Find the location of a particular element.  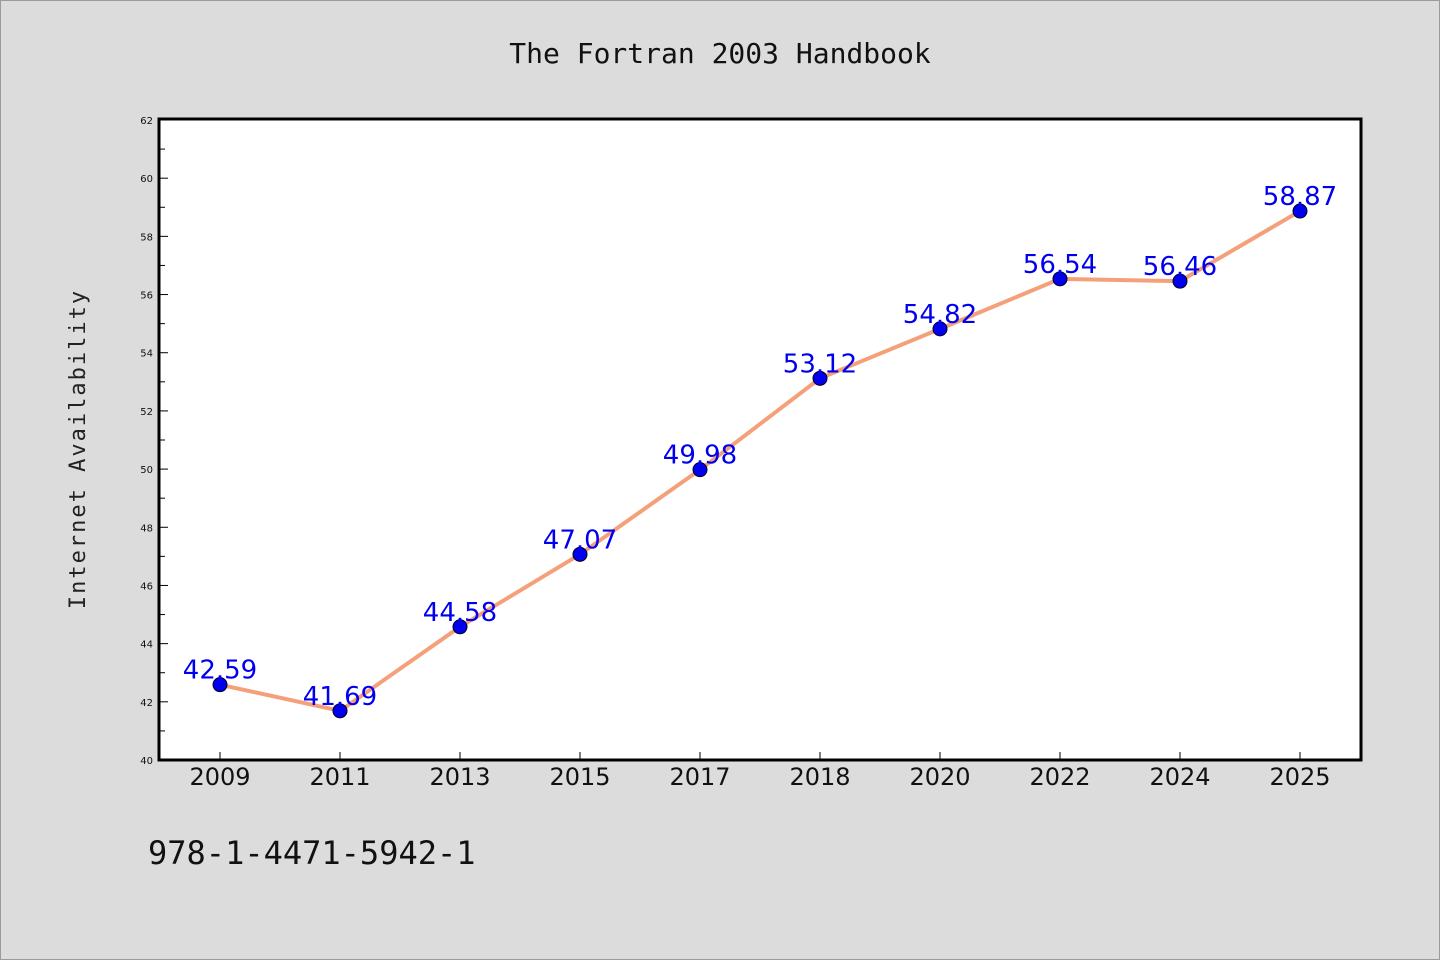

x-tick-label: 2011 is located at coordinates (339, 777).